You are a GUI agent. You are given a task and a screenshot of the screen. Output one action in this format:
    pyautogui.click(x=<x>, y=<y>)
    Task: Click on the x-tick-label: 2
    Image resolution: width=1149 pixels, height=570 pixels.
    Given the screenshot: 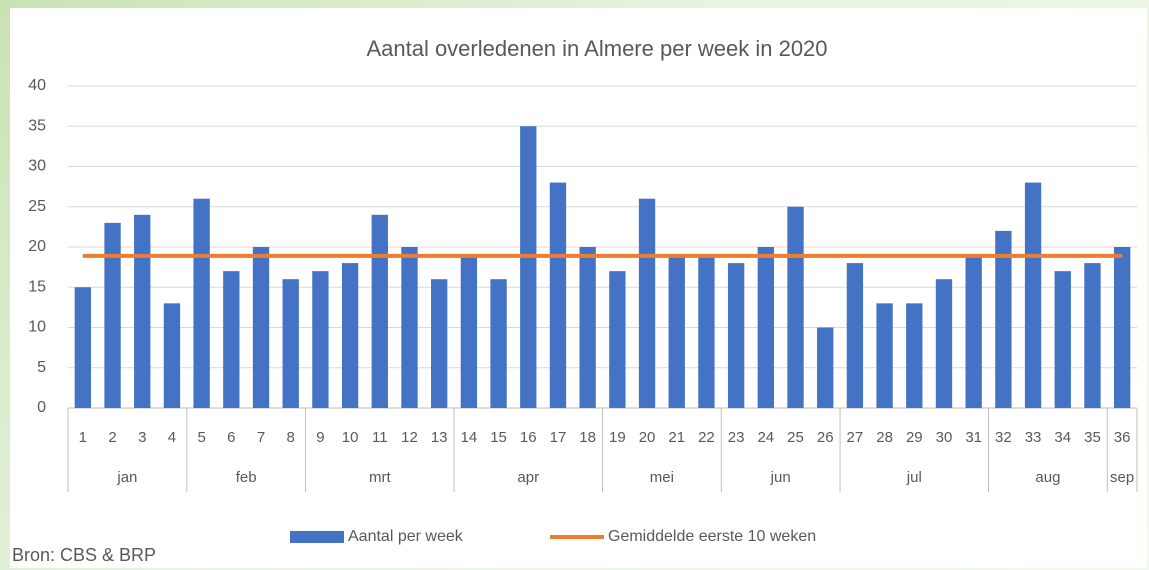 What is the action you would take?
    pyautogui.click(x=112, y=437)
    